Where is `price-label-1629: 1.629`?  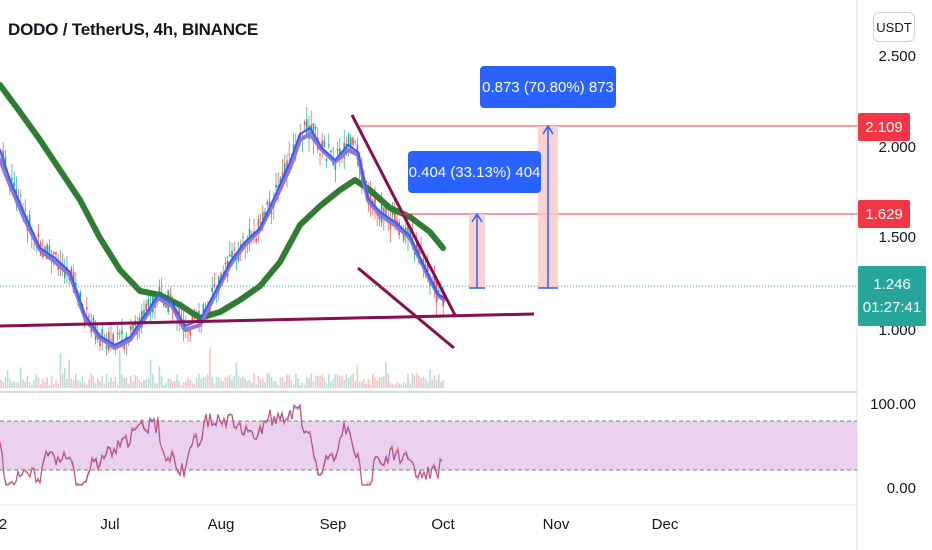 price-label-1629: 1.629 is located at coordinates (884, 214).